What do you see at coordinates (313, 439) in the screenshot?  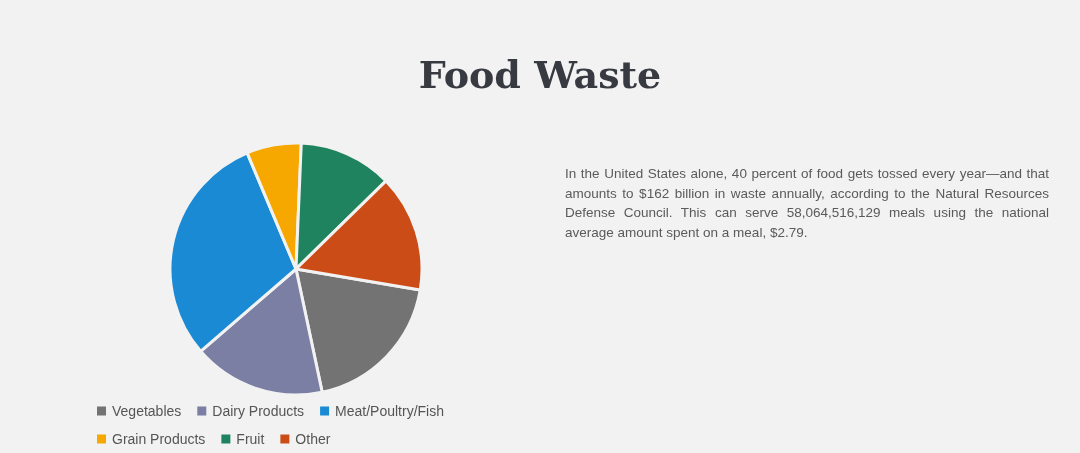 I see `legend-label: Other` at bounding box center [313, 439].